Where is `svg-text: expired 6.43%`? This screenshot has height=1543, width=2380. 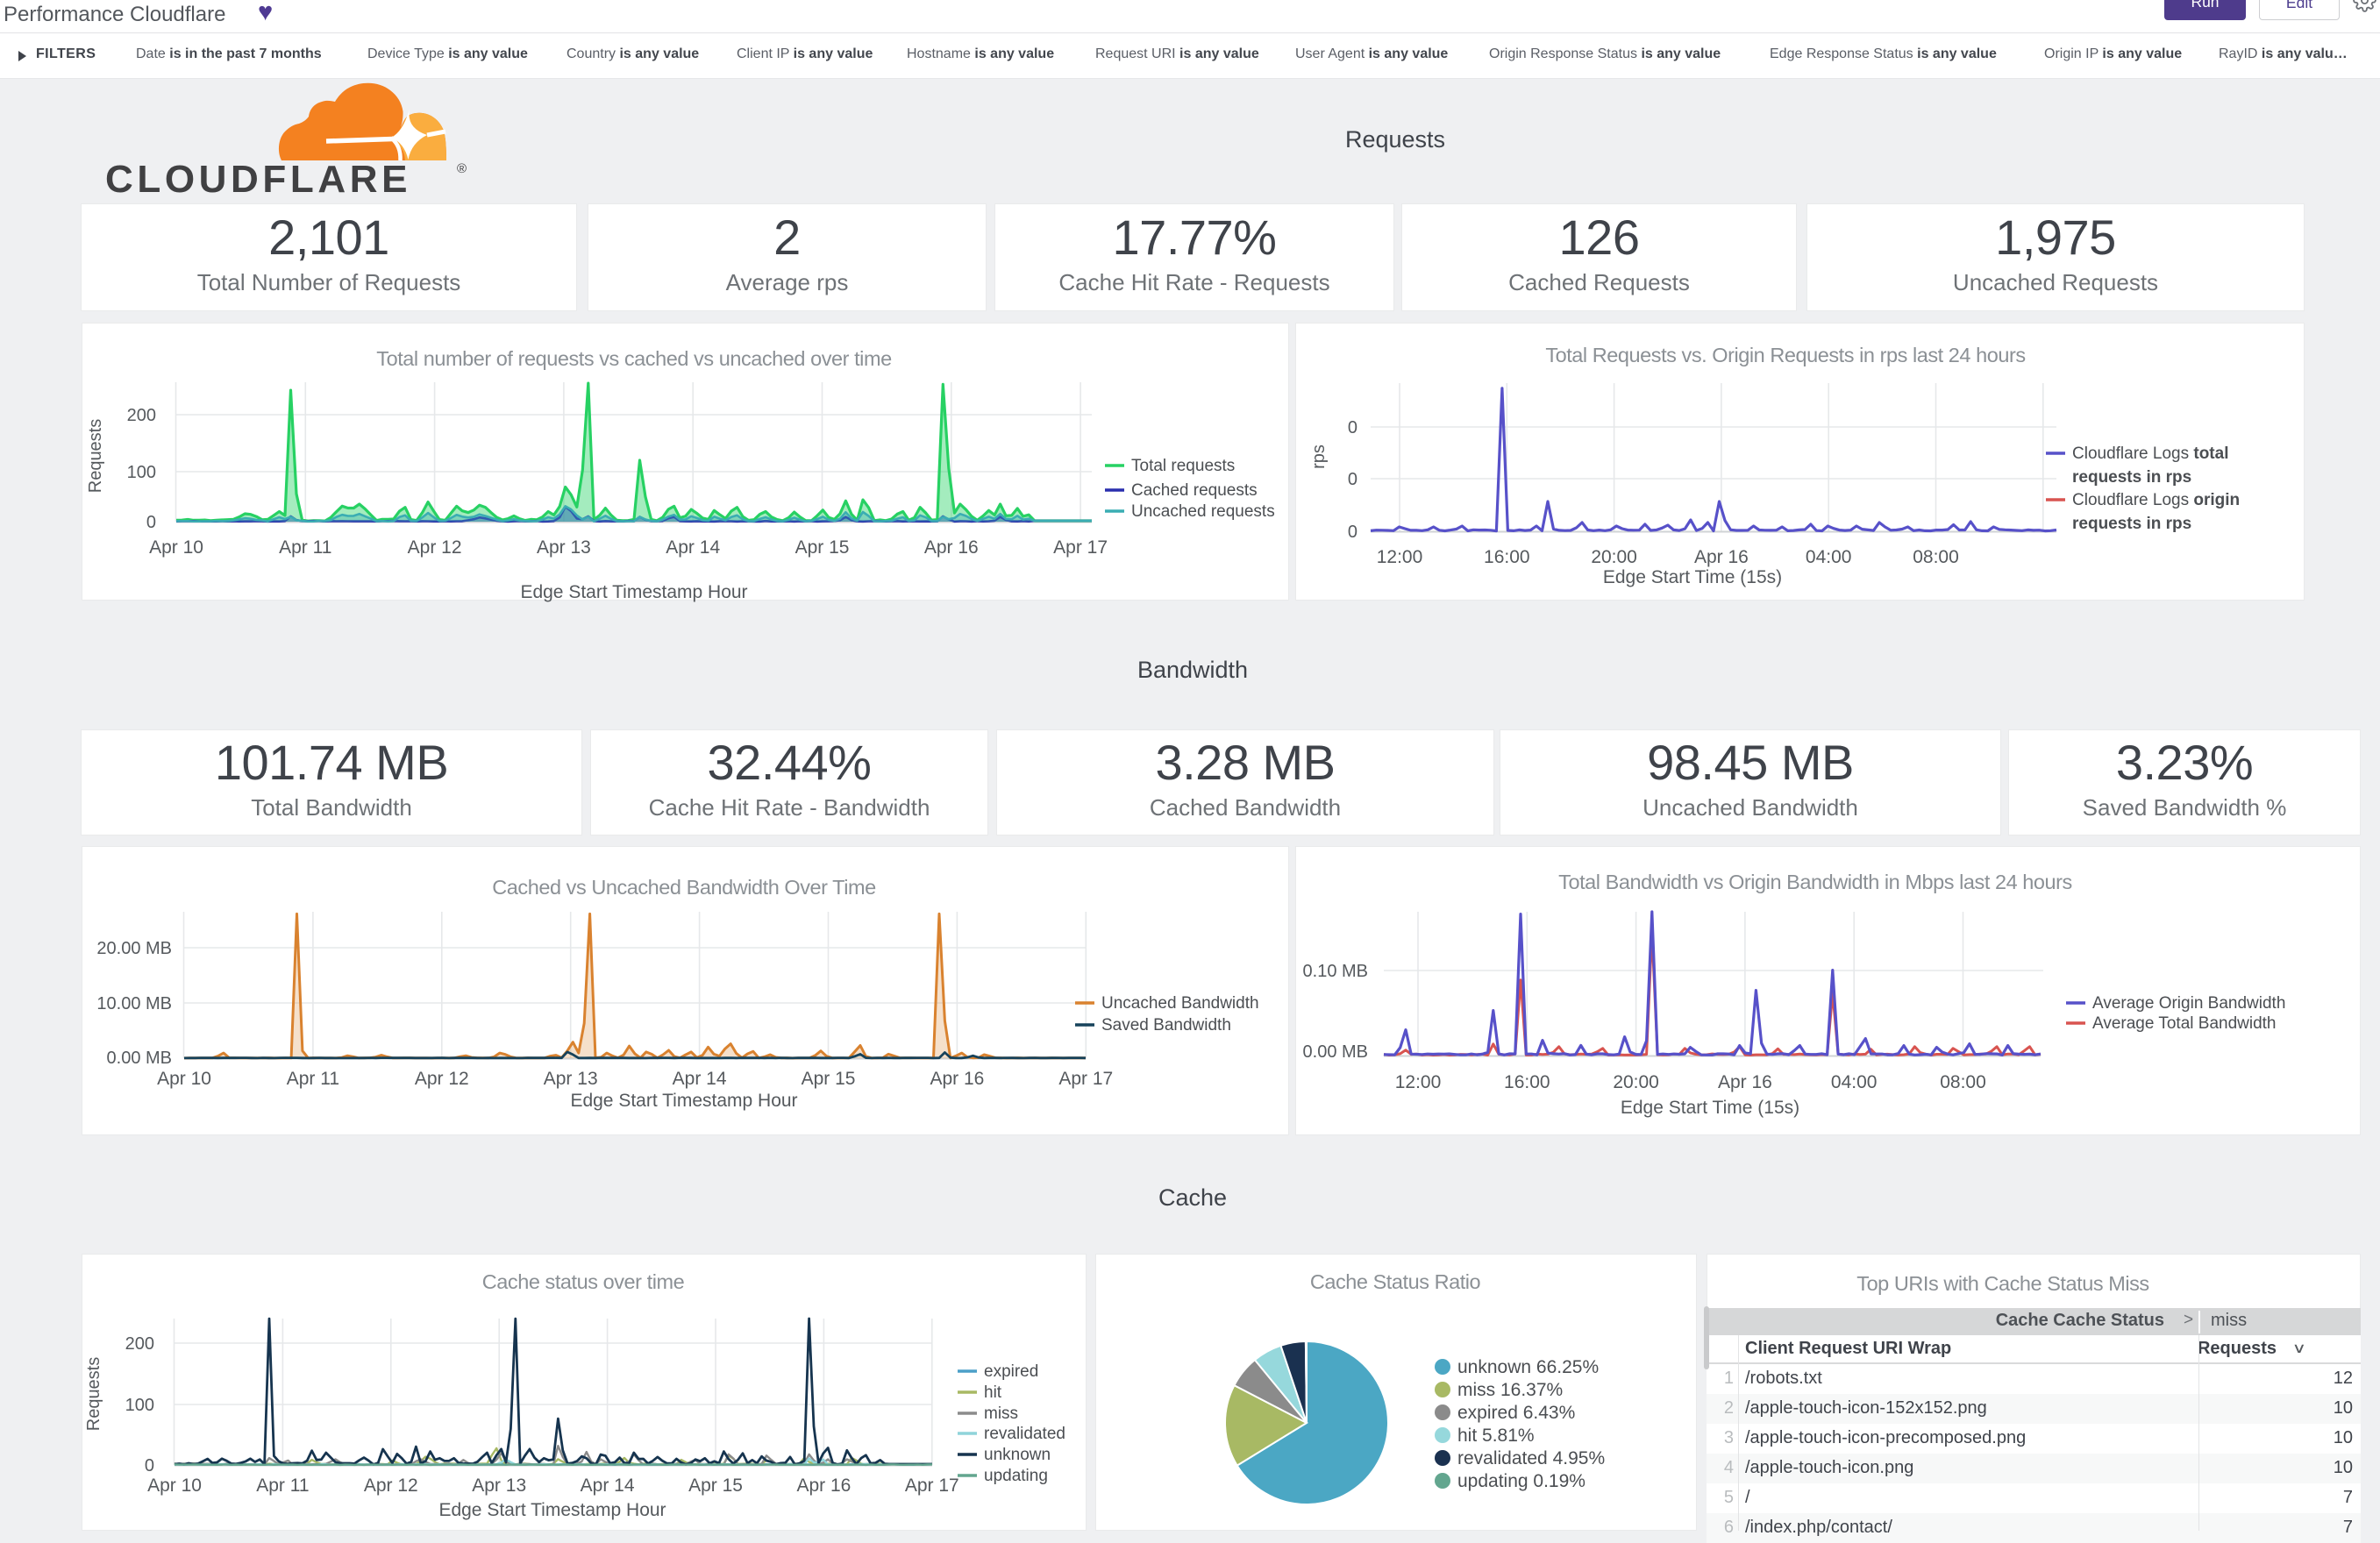
svg-text: expired 6.43% is located at coordinates (1516, 1413).